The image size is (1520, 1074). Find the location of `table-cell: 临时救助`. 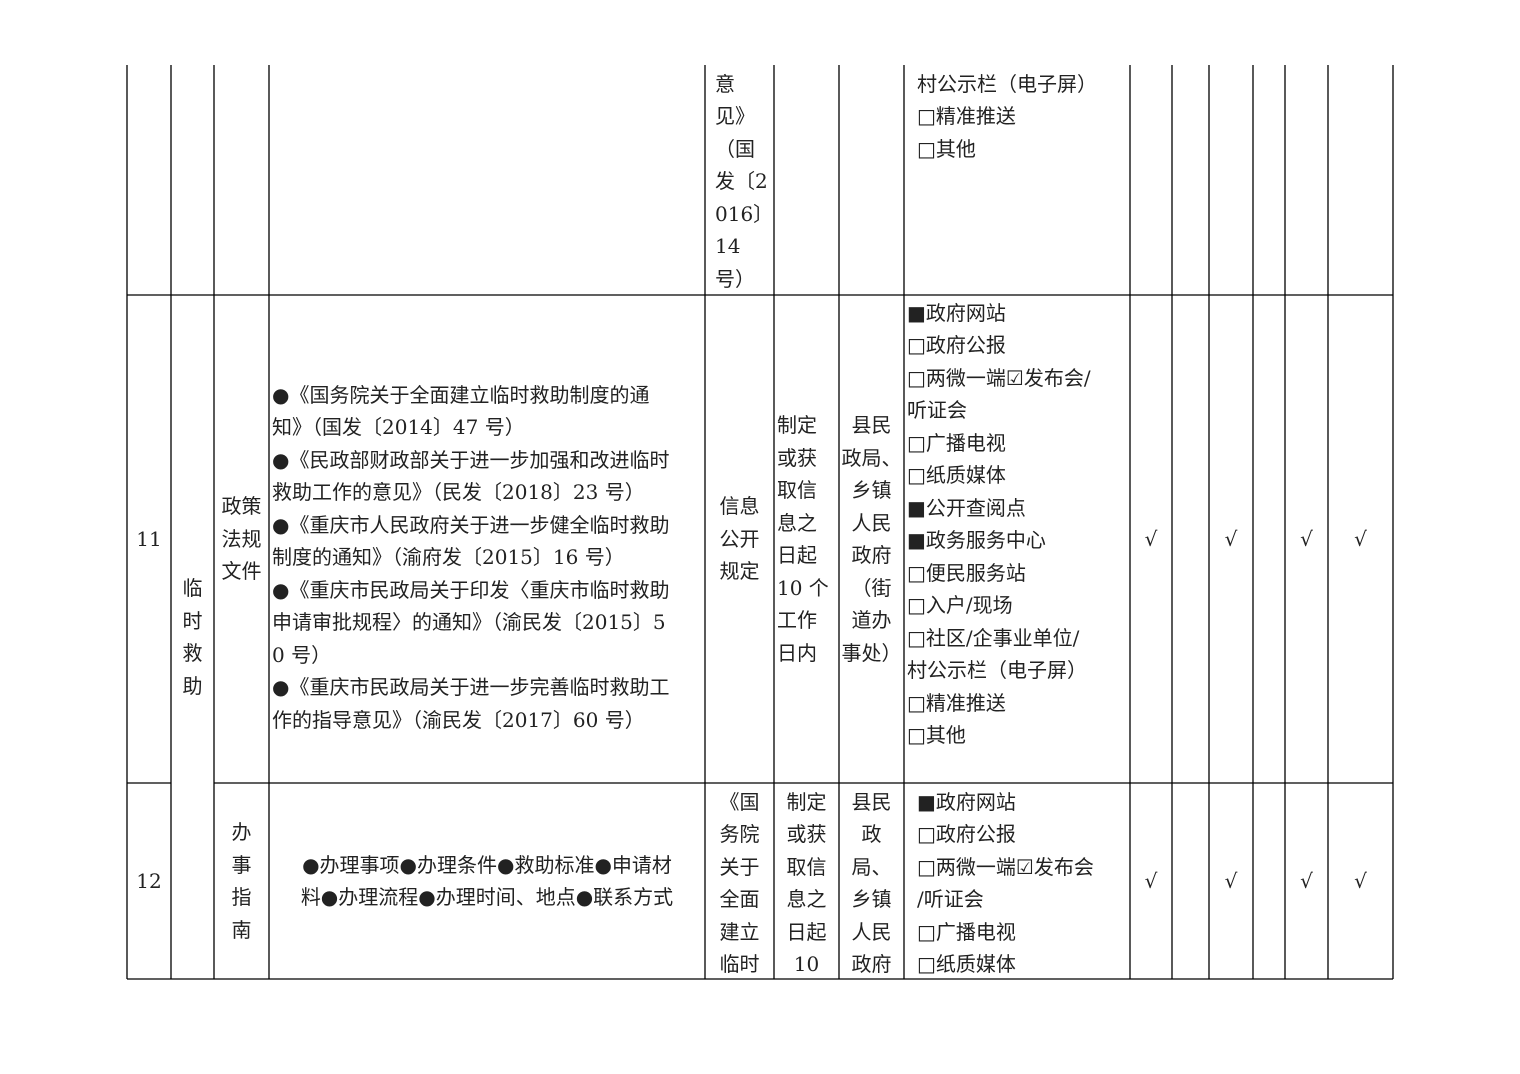

table-cell: 临时救助 is located at coordinates (192, 637).